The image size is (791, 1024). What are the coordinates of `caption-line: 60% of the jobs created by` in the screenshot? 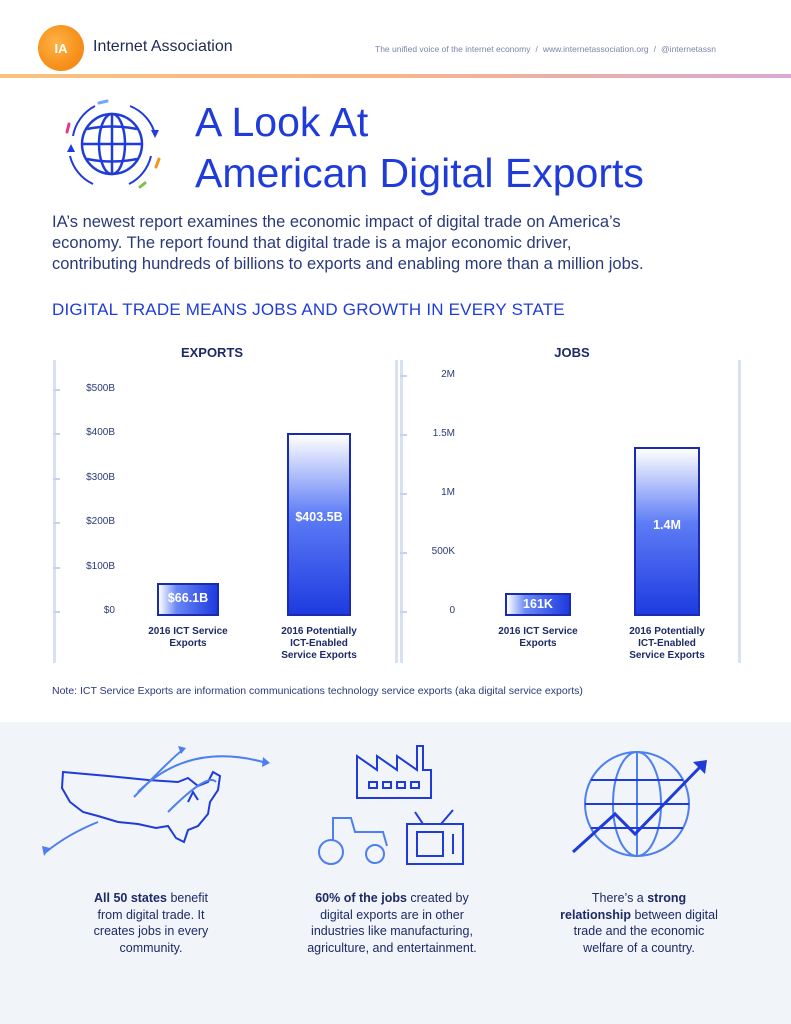 It's located at (392, 898).